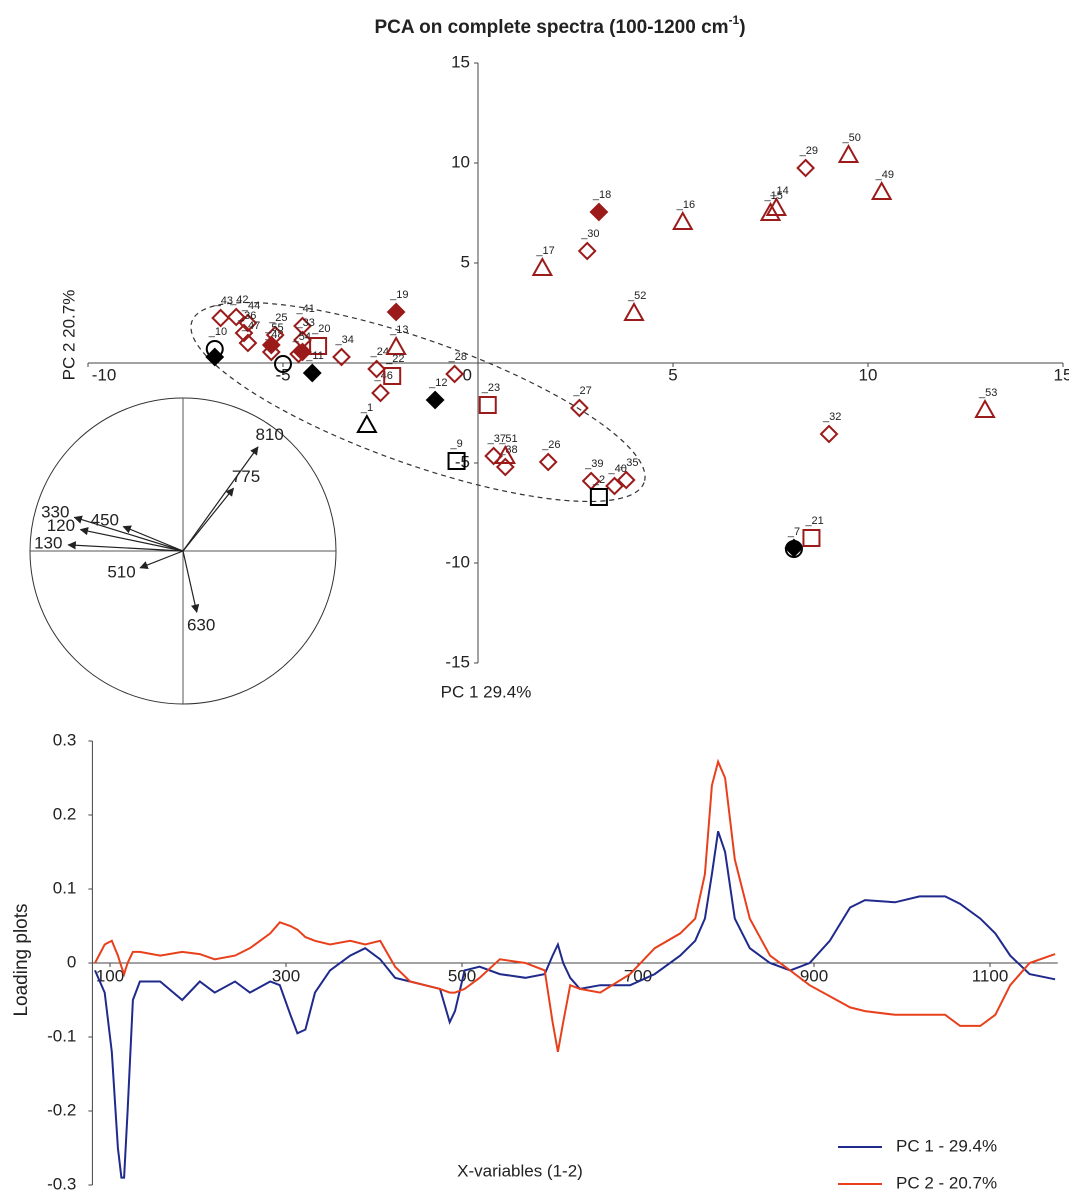 The height and width of the screenshot is (1196, 1069). Describe the element at coordinates (65, 739) in the screenshot. I see `y-tick-label: 0.3` at that location.